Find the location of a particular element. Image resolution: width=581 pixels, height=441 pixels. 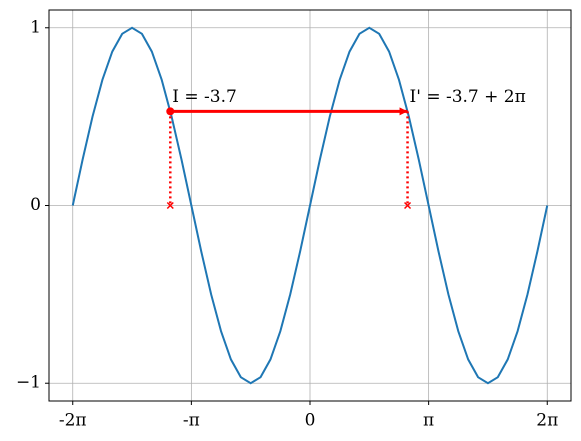

y-tick-label: −1 is located at coordinates (28, 383).